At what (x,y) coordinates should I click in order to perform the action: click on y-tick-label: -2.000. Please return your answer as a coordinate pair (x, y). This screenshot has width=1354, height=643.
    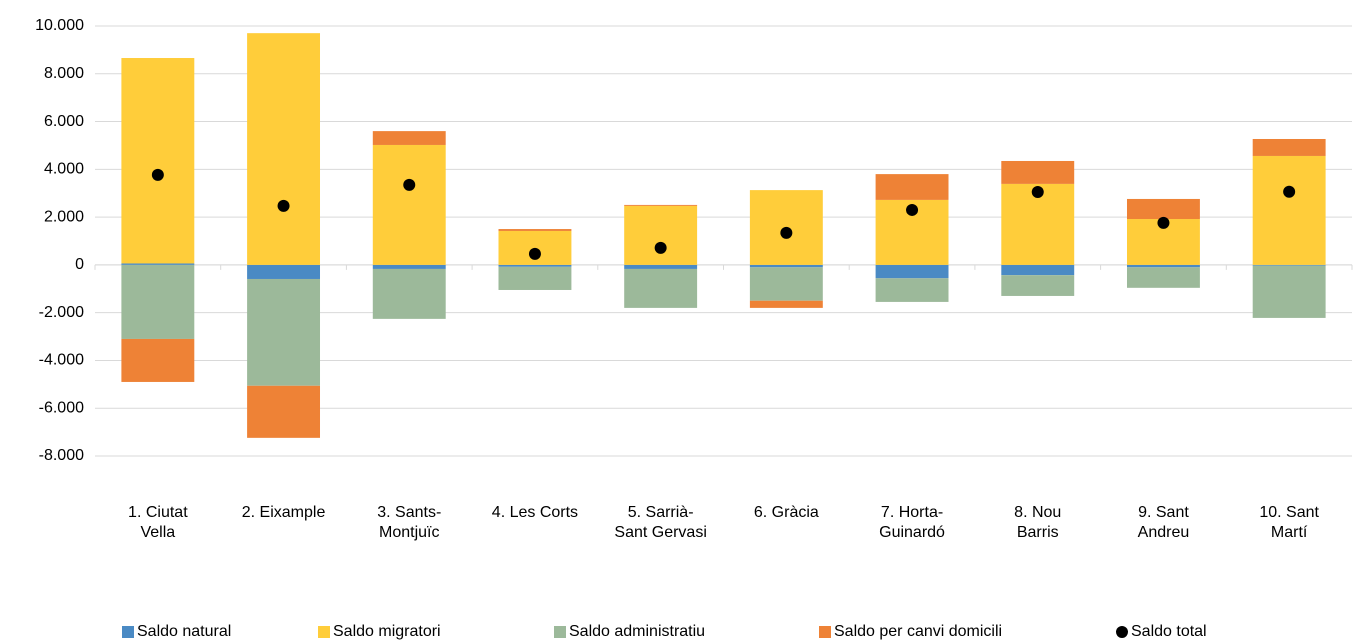
    Looking at the image, I should click on (61, 312).